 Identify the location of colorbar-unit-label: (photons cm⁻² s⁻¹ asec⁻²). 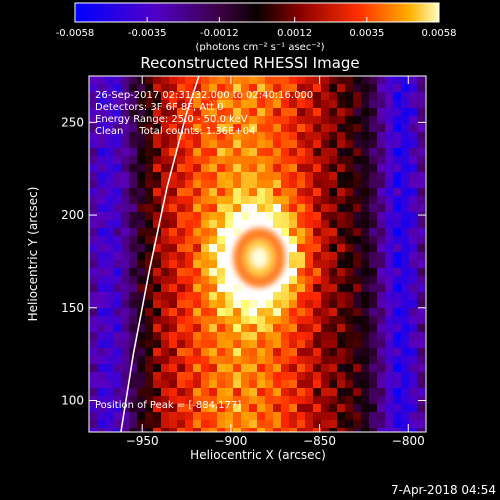
(259, 47).